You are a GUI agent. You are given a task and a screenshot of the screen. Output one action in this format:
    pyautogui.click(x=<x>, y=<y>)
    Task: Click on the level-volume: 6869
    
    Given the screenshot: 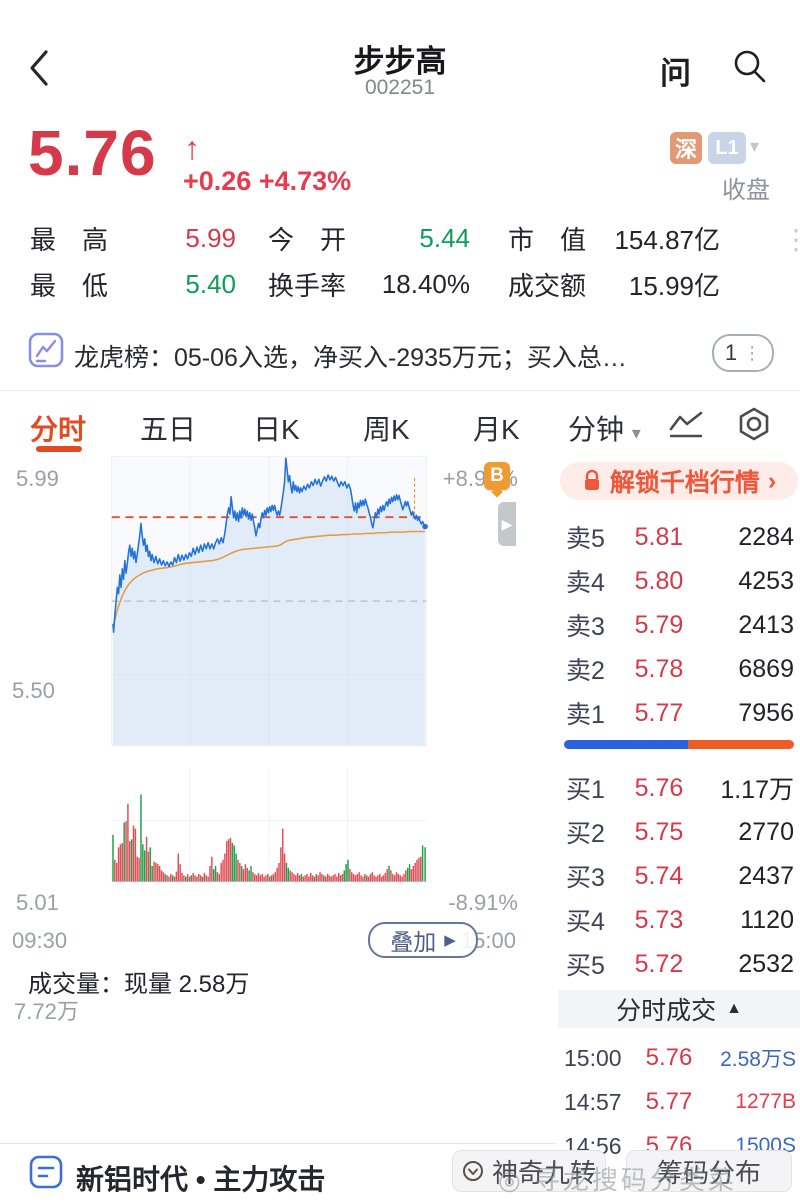 What is the action you would take?
    pyautogui.click(x=745, y=667)
    